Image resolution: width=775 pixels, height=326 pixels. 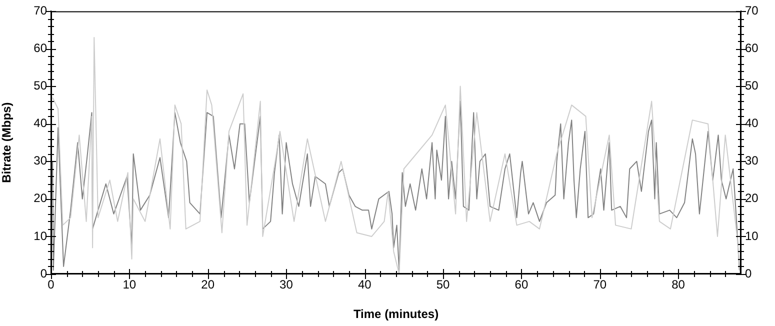 What do you see at coordinates (44, 273) in the screenshot?
I see `y-tick-label: 0` at bounding box center [44, 273].